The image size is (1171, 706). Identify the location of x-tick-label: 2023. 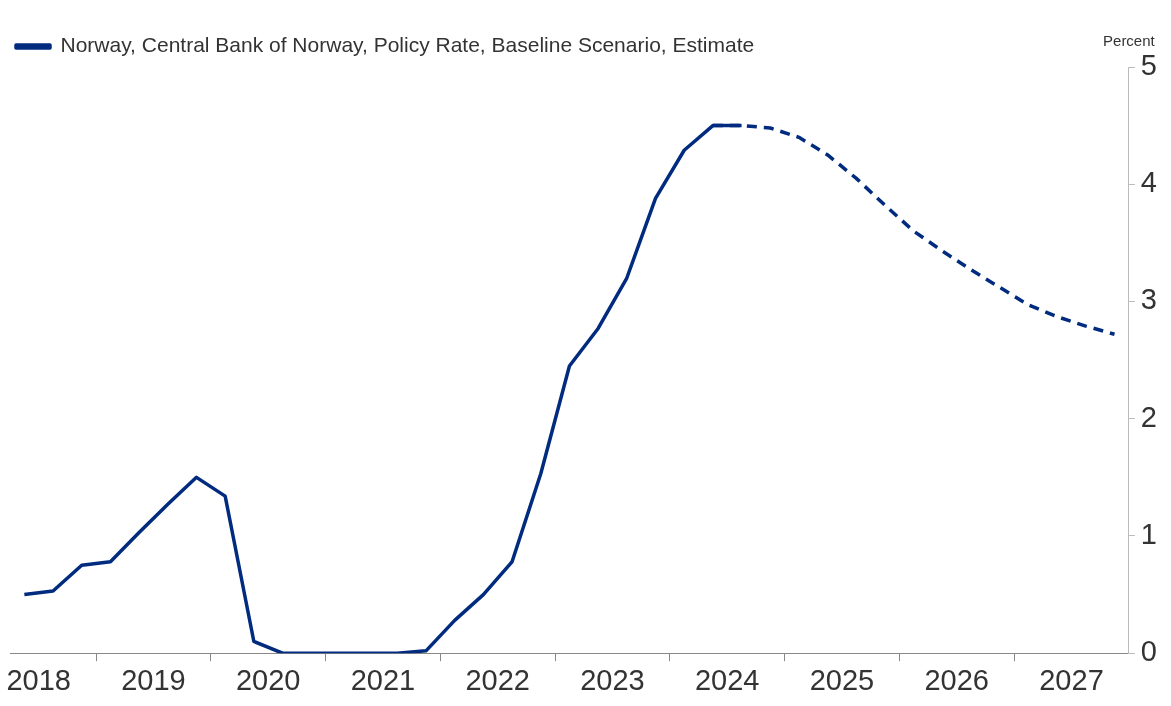
(612, 679).